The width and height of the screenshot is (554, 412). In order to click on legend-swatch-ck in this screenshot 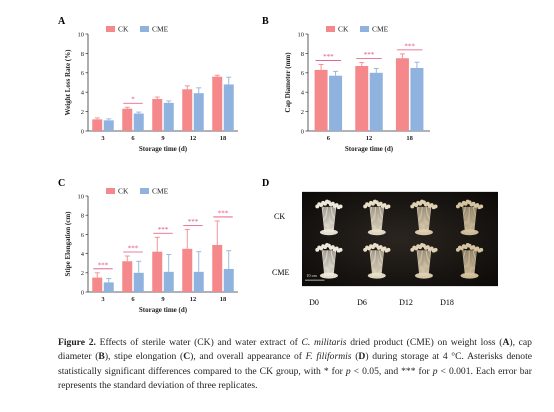, I will do `click(330, 29)`.